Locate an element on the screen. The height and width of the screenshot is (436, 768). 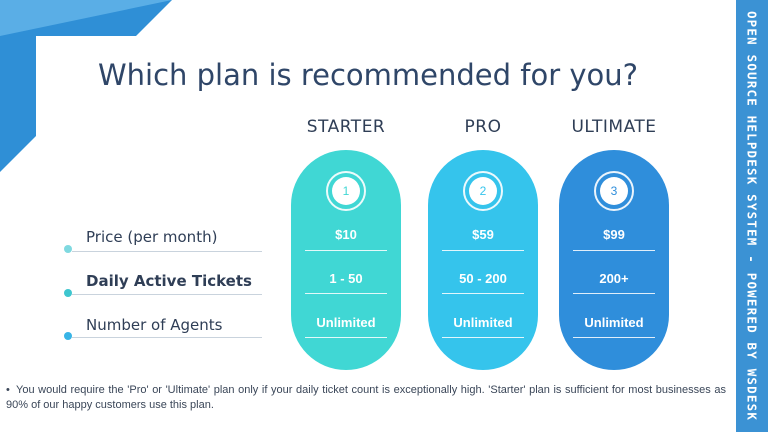
plan-card-starter: 1 $10 1 - 50 Unlimited is located at coordinates (346, 260).